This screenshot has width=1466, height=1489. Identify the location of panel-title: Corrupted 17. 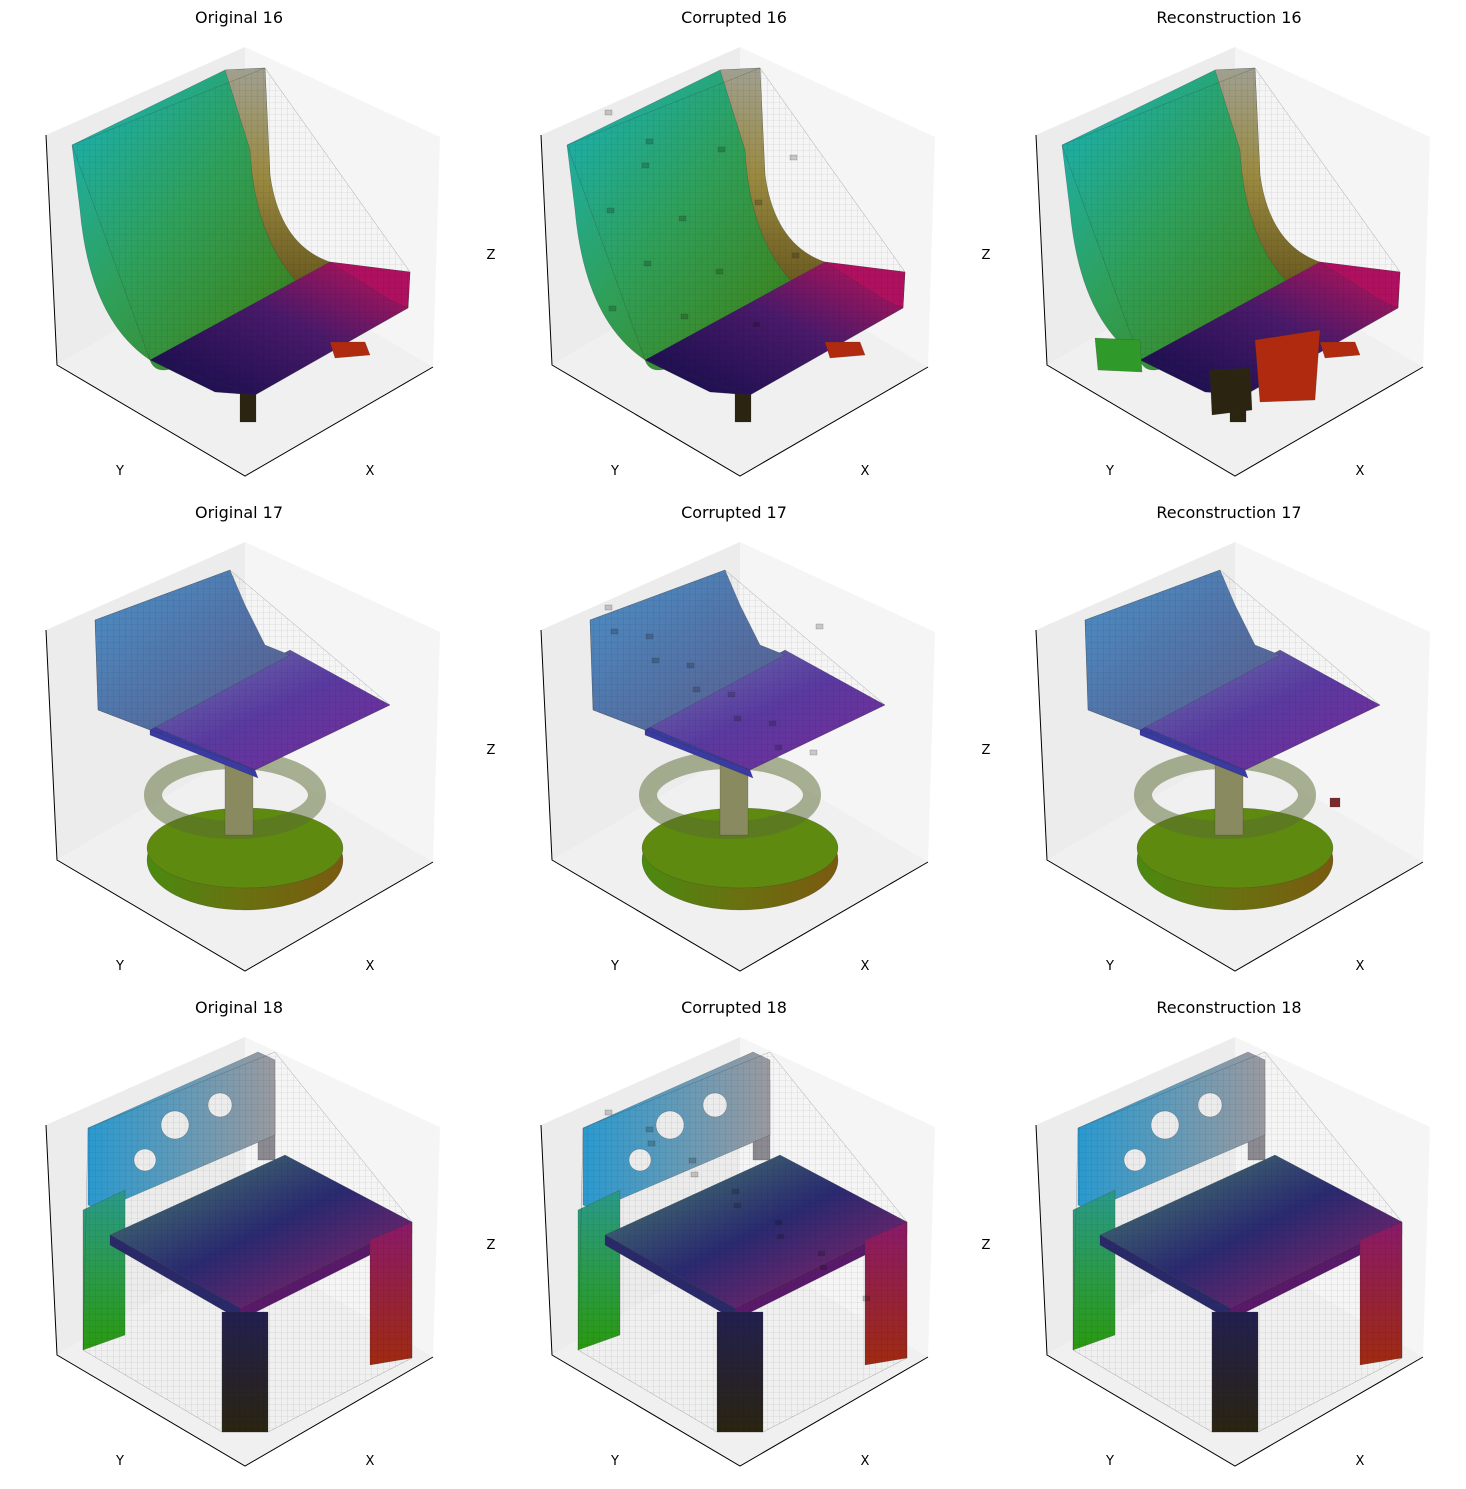
(734, 512).